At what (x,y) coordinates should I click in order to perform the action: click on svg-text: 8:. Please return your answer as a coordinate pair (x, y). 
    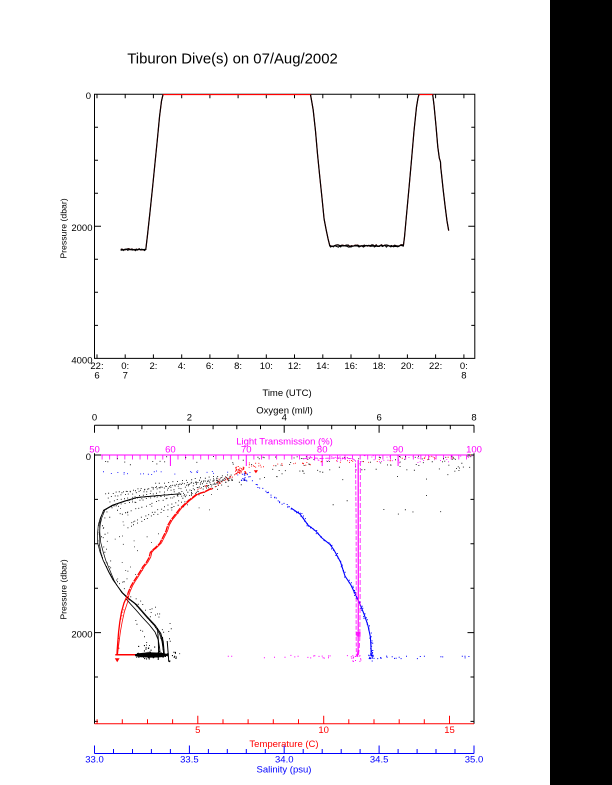
    Looking at the image, I should click on (238, 366).